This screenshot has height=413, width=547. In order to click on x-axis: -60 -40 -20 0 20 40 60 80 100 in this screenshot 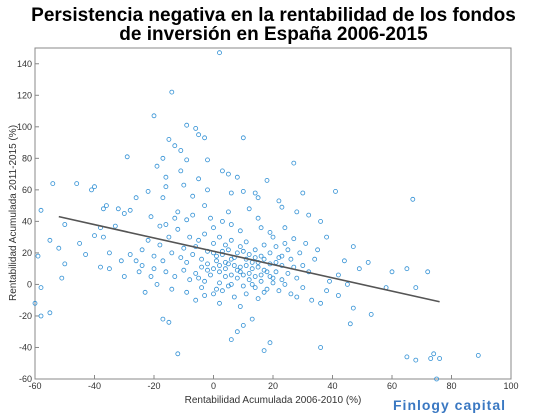, I will do `click(273, 383)`.